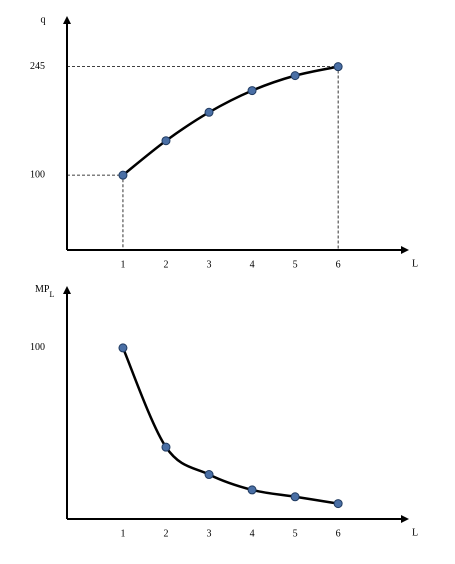 Image resolution: width=455 pixels, height=564 pixels. What do you see at coordinates (95, 212) in the screenshot?
I see `guide-line` at bounding box center [95, 212].